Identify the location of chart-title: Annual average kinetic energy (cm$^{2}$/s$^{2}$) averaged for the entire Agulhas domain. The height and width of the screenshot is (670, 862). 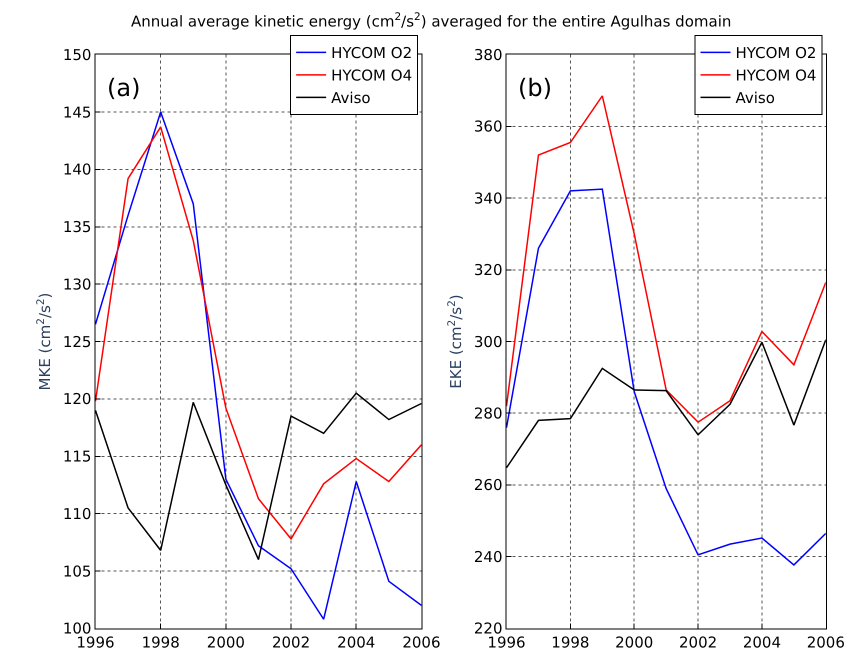
(431, 20).